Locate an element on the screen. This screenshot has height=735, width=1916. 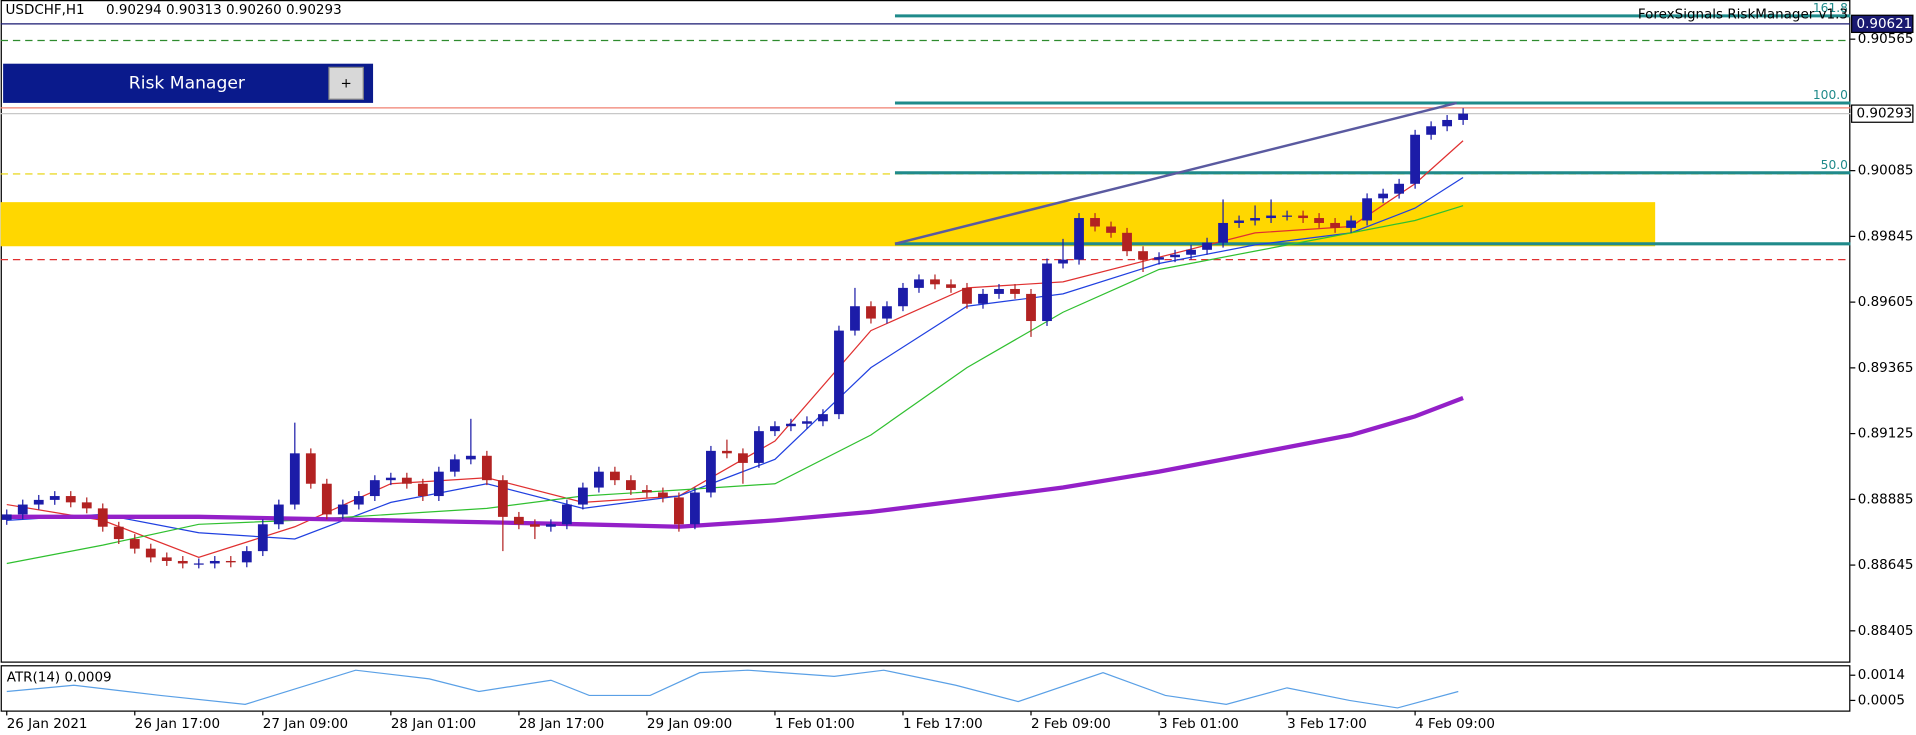
plus-label: + is located at coordinates (345, 83).